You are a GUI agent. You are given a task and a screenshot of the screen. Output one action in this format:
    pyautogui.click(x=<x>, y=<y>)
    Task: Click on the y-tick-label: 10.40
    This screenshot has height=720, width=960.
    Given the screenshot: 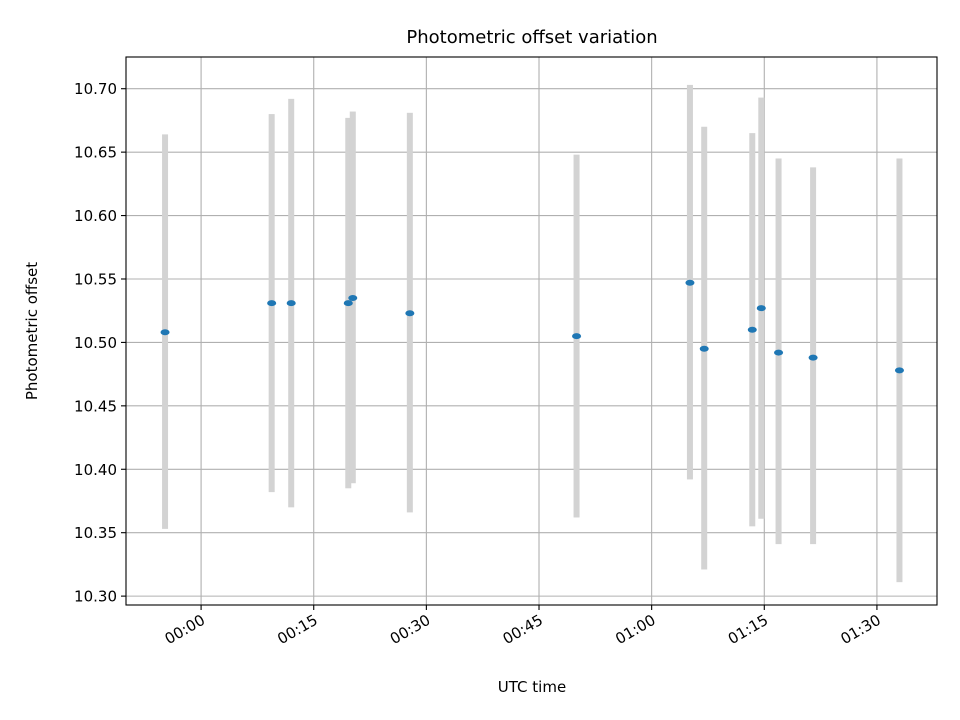 What is the action you would take?
    pyautogui.click(x=95, y=470)
    